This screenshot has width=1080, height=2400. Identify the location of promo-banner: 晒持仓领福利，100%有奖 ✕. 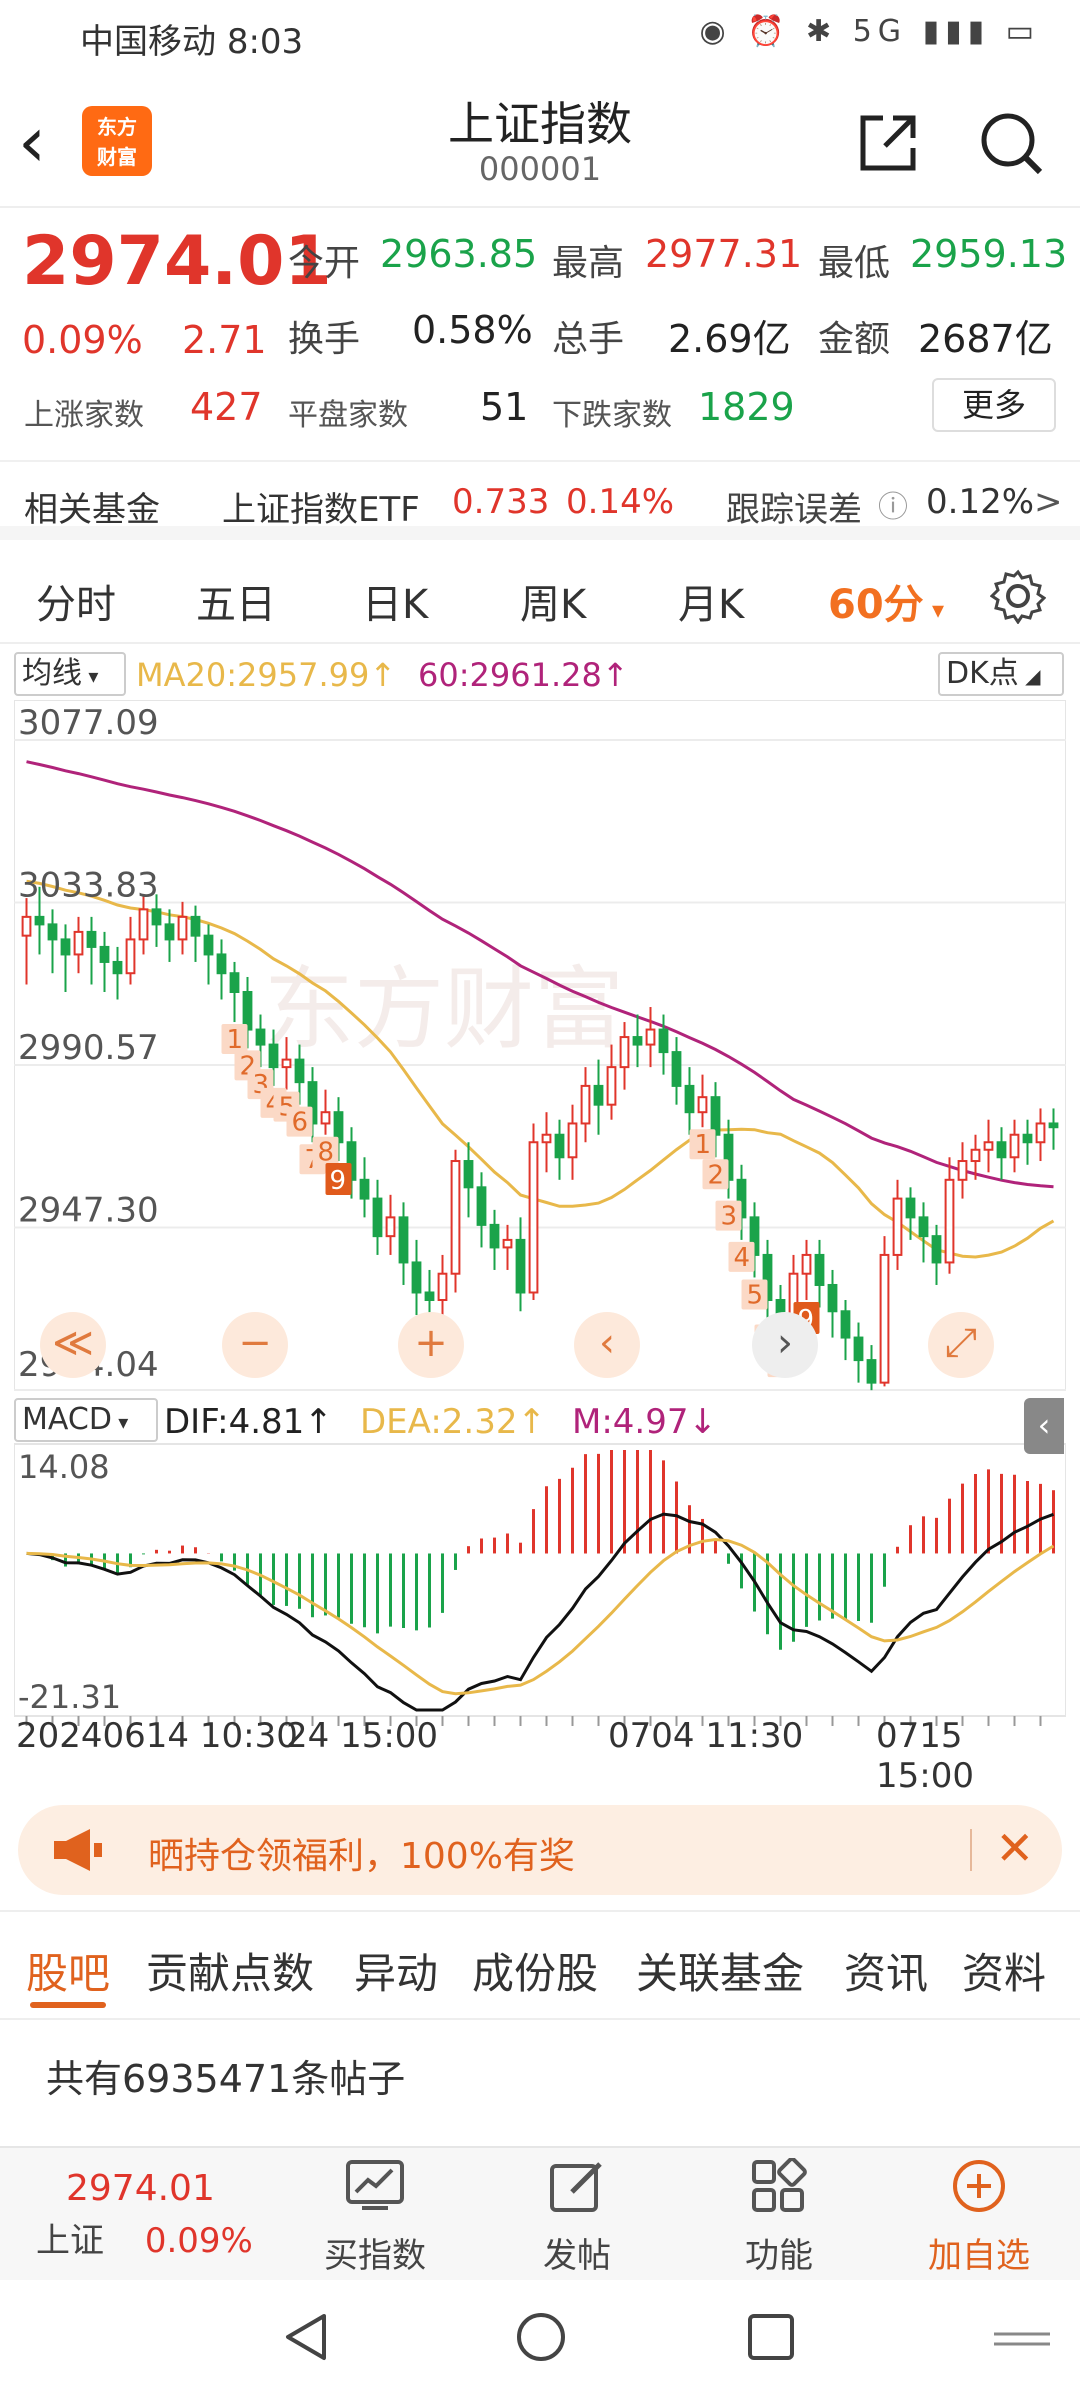
(540, 1850).